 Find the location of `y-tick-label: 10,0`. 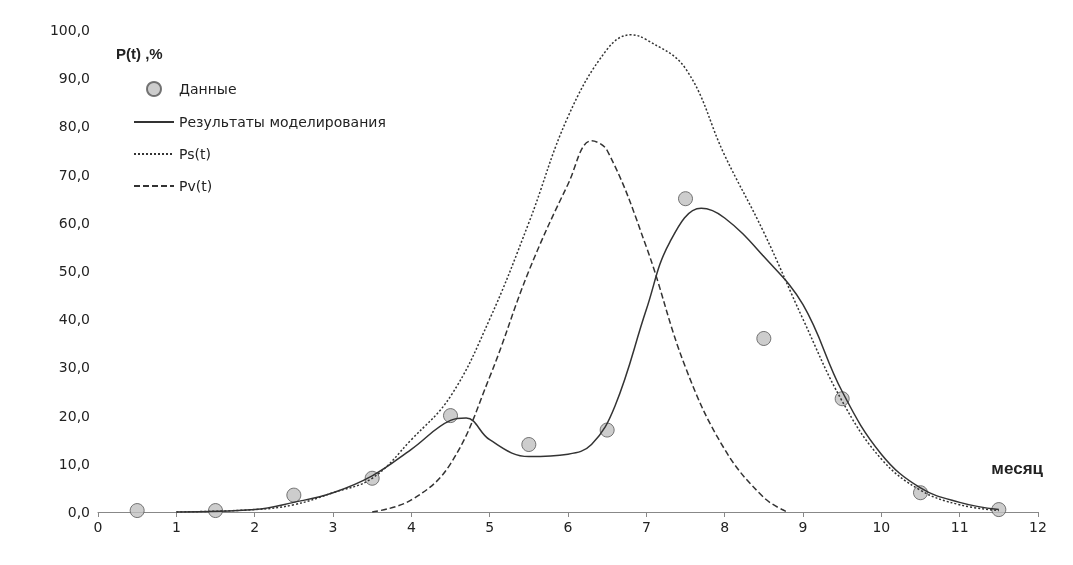

y-tick-label: 10,0 is located at coordinates (74, 463).